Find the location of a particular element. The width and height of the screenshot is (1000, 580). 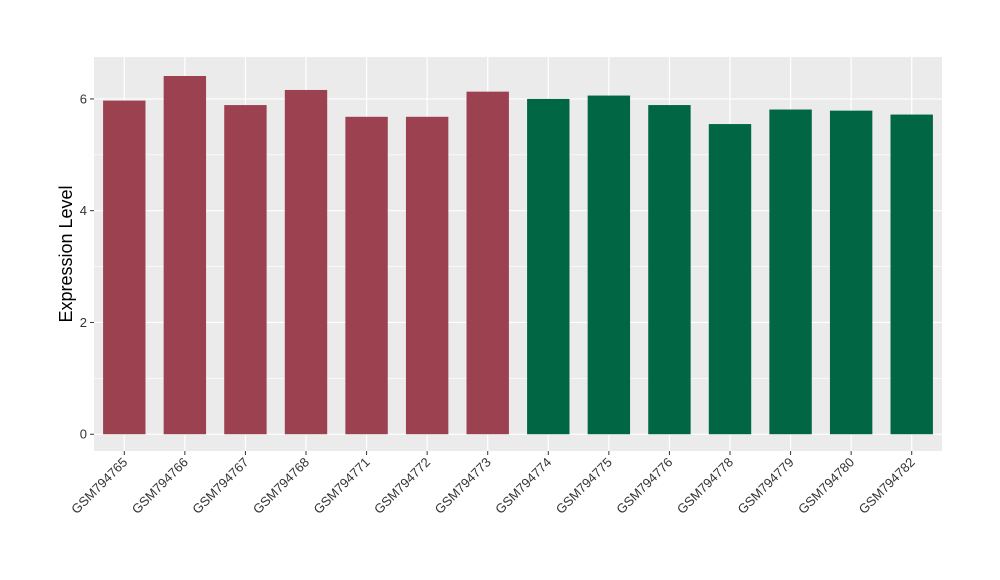

bar-GSM794780 is located at coordinates (851, 272).